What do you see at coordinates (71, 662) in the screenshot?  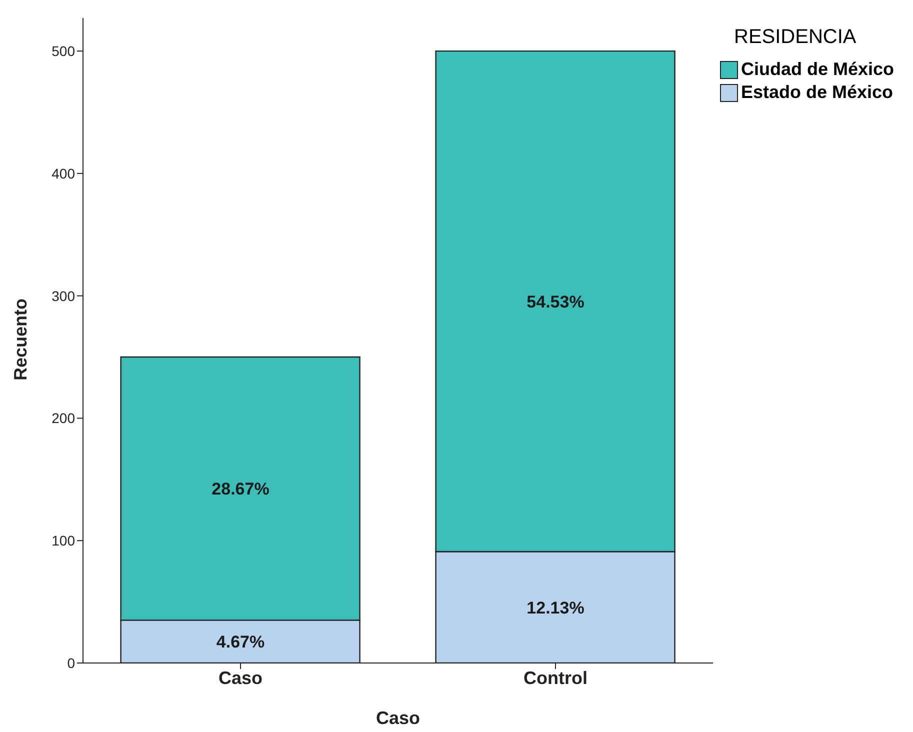 I see `y-tick-label: 0` at bounding box center [71, 662].